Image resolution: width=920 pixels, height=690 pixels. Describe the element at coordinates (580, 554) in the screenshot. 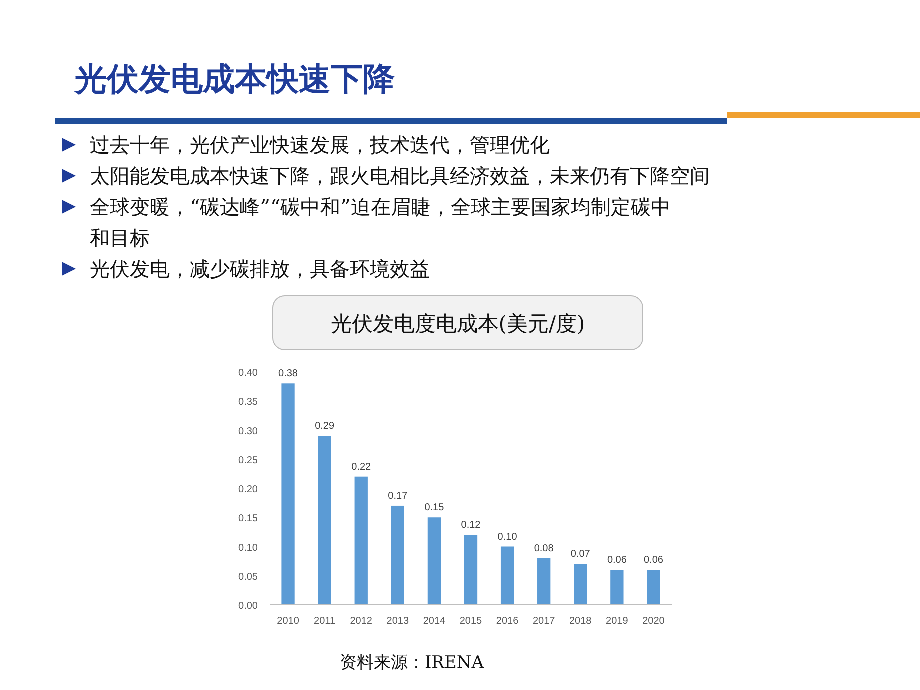

I see `data-label: 0.07` at that location.